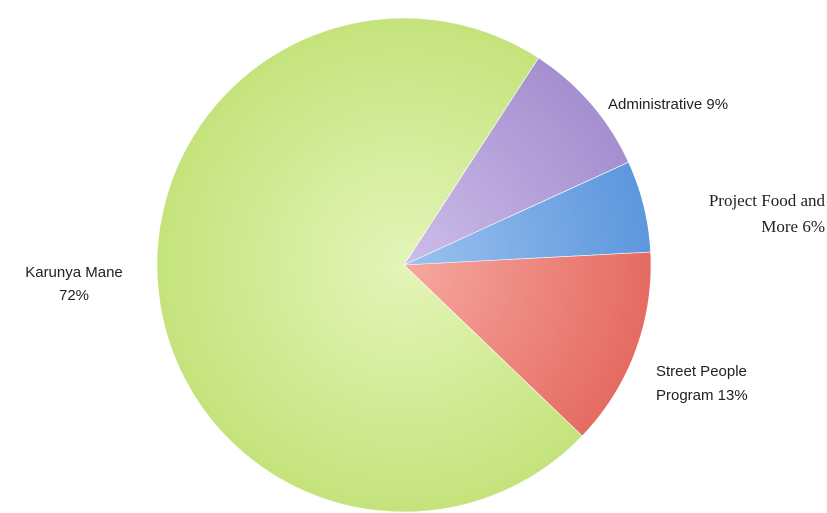 The image size is (827, 513). Describe the element at coordinates (793, 226) in the screenshot. I see `slice-label-line: More 6%` at that location.